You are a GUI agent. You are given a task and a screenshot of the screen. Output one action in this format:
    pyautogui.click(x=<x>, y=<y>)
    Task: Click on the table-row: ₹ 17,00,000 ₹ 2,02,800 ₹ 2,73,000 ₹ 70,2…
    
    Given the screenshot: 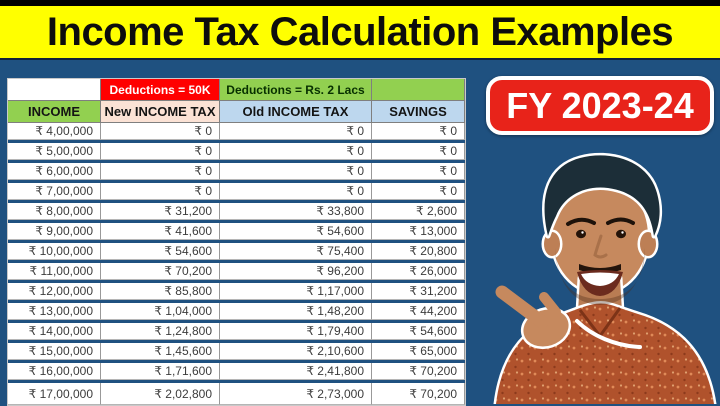 What is the action you would take?
    pyautogui.click(x=236, y=394)
    